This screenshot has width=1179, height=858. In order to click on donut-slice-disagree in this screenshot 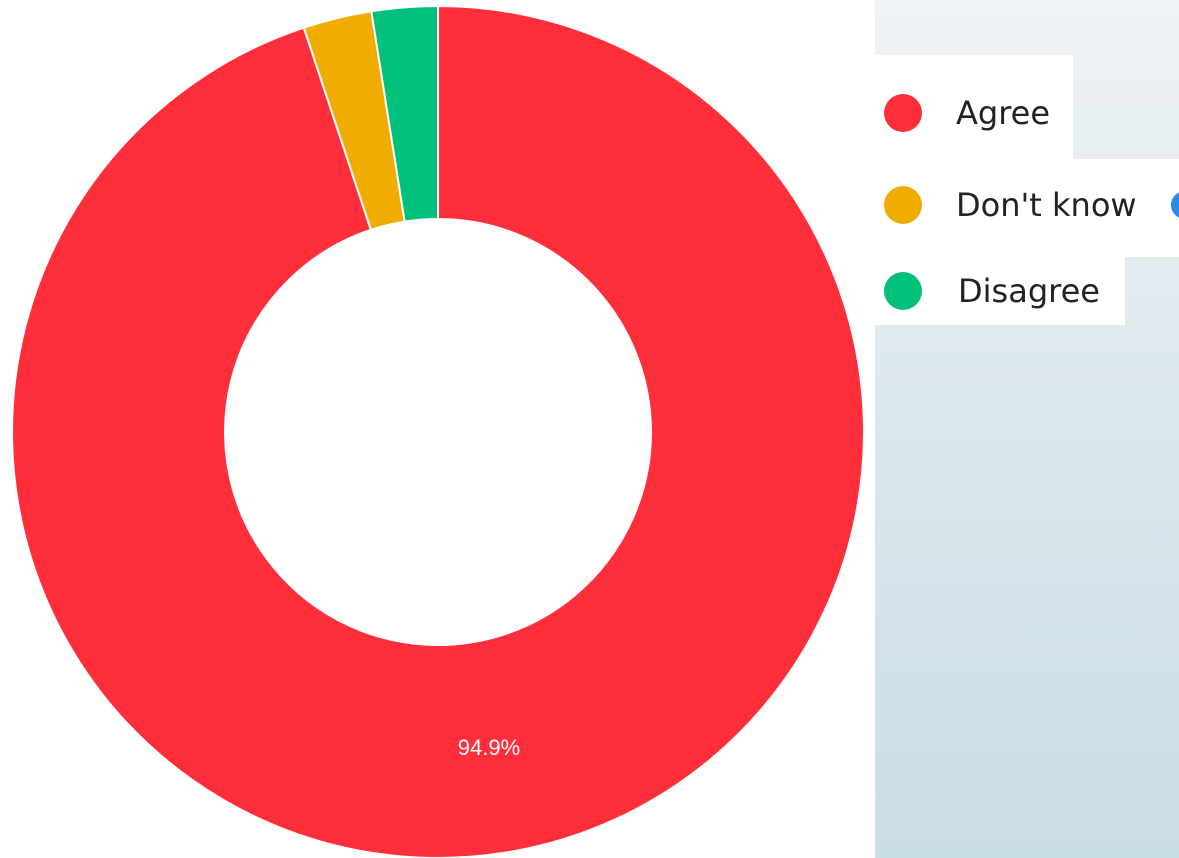, I will do `click(404, 113)`.